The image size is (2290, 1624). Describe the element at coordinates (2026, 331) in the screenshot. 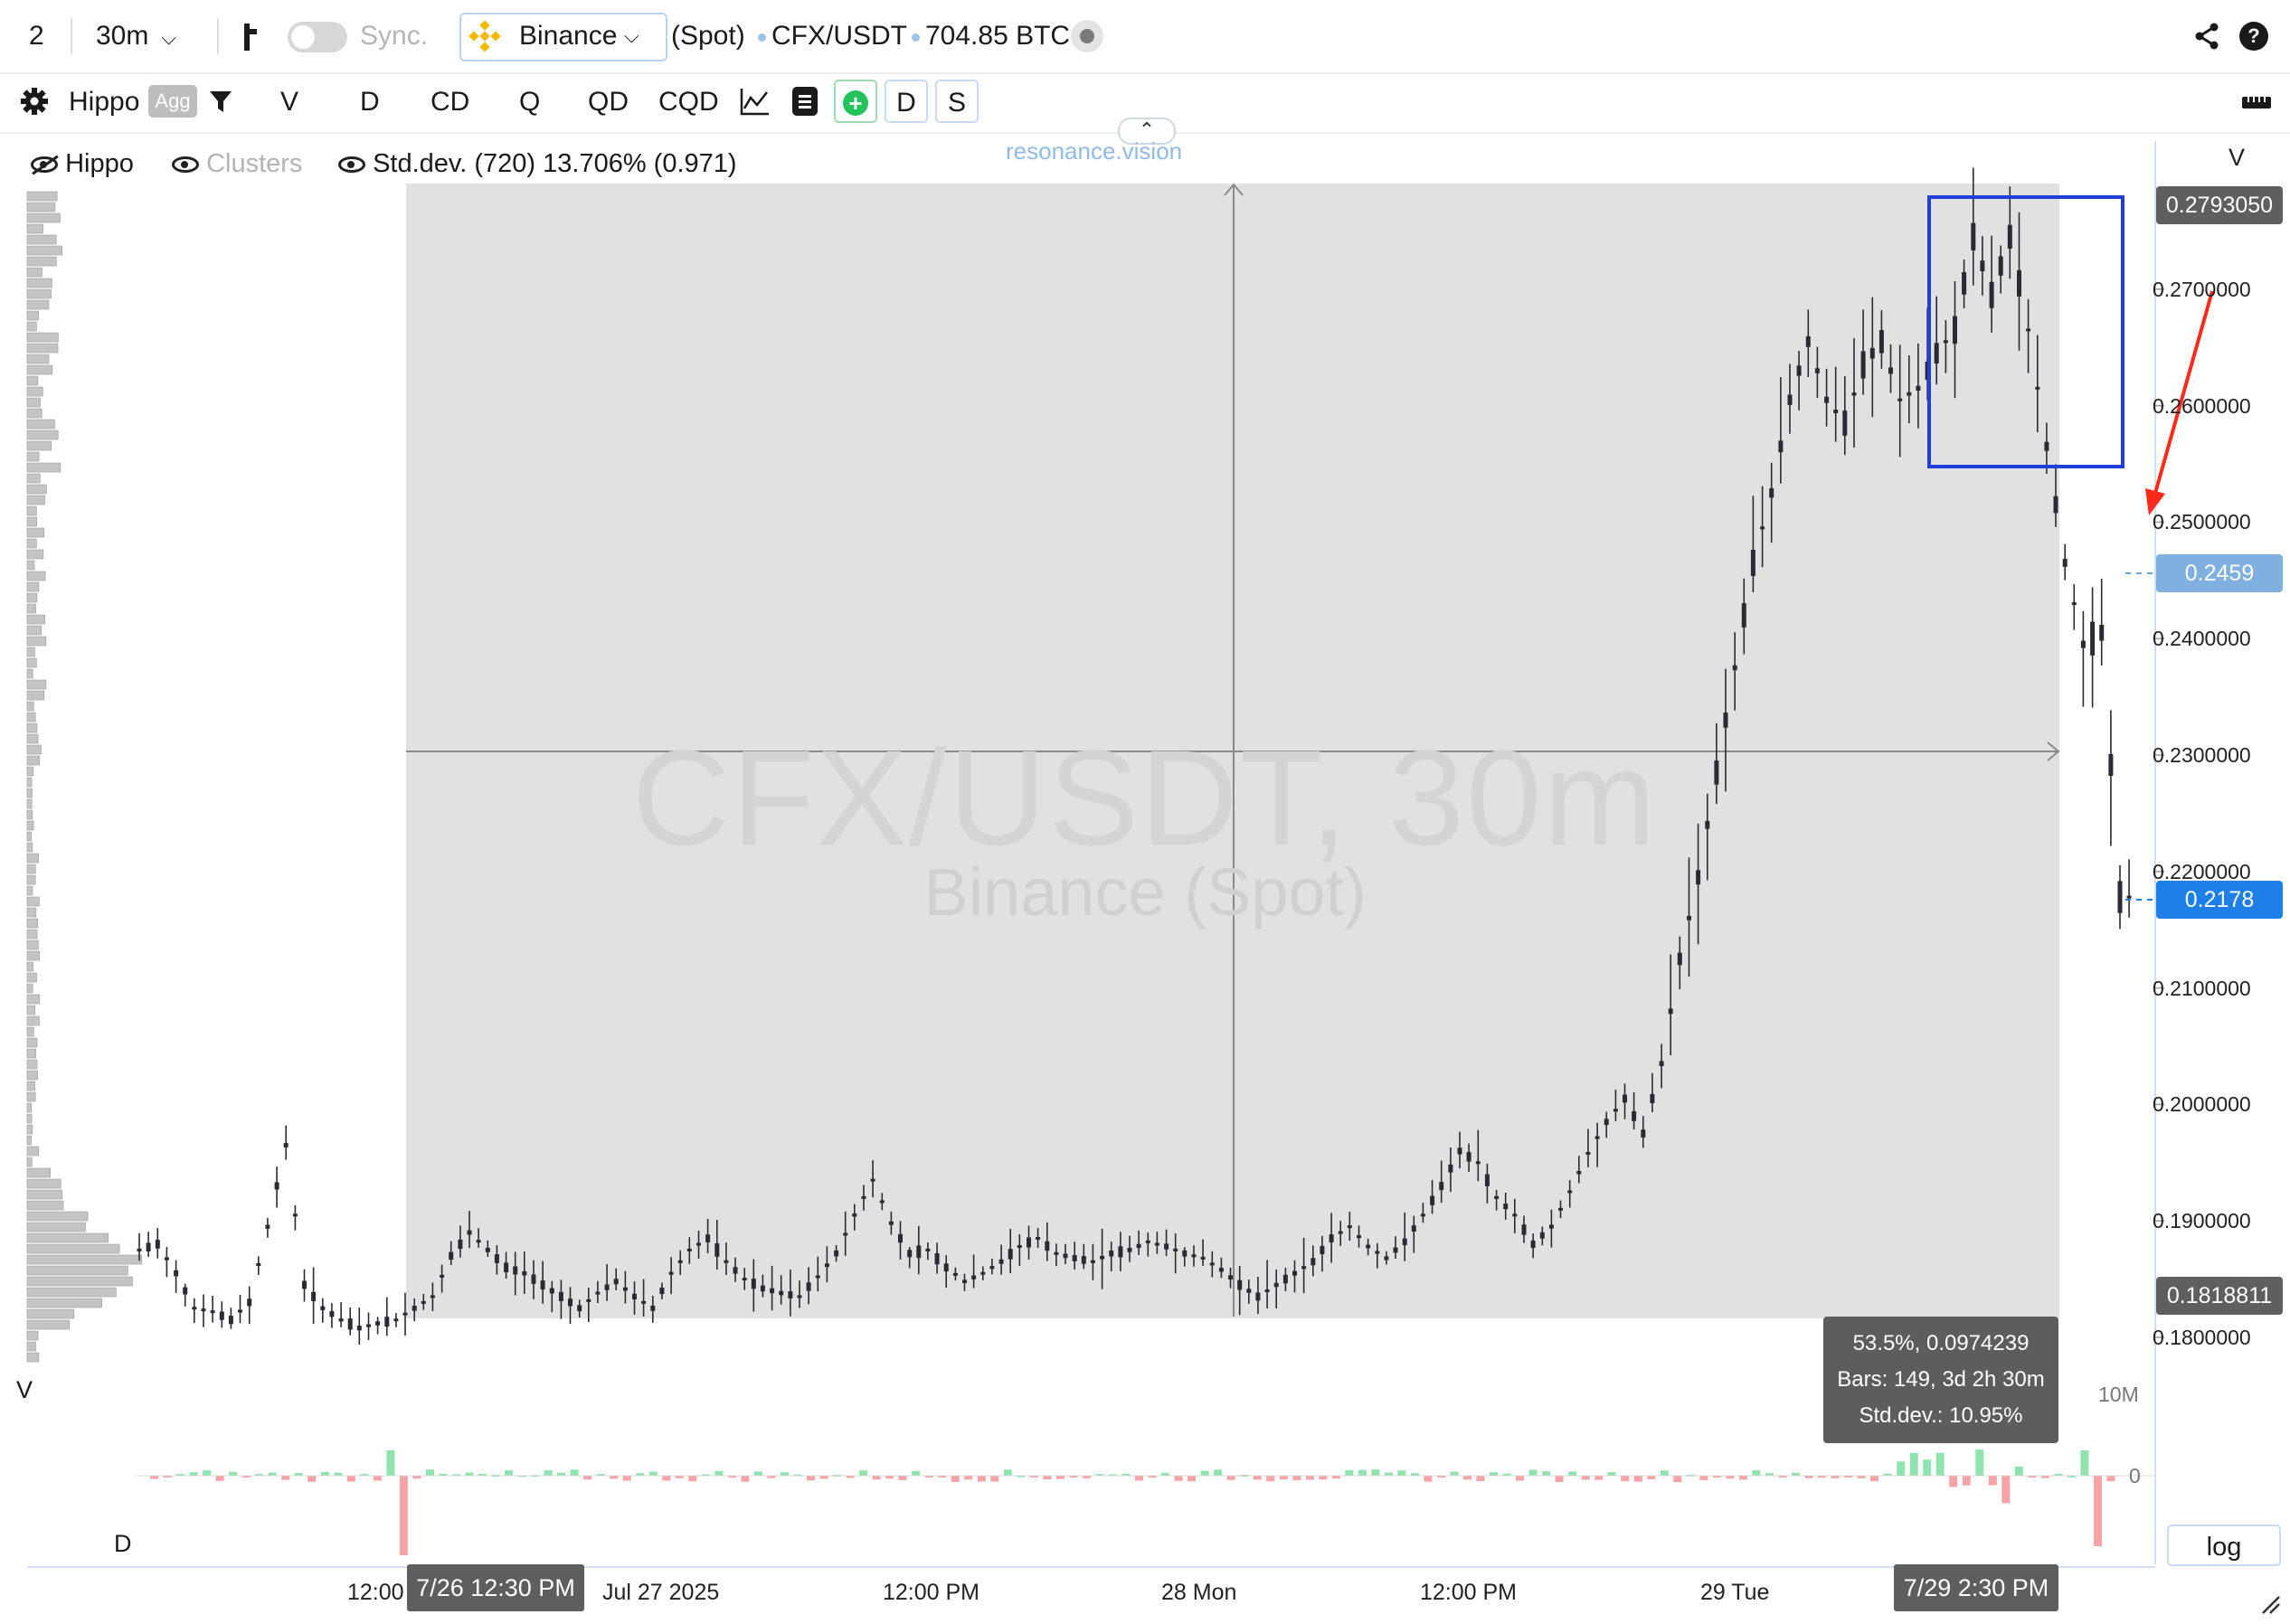

I see `highlight-box` at that location.